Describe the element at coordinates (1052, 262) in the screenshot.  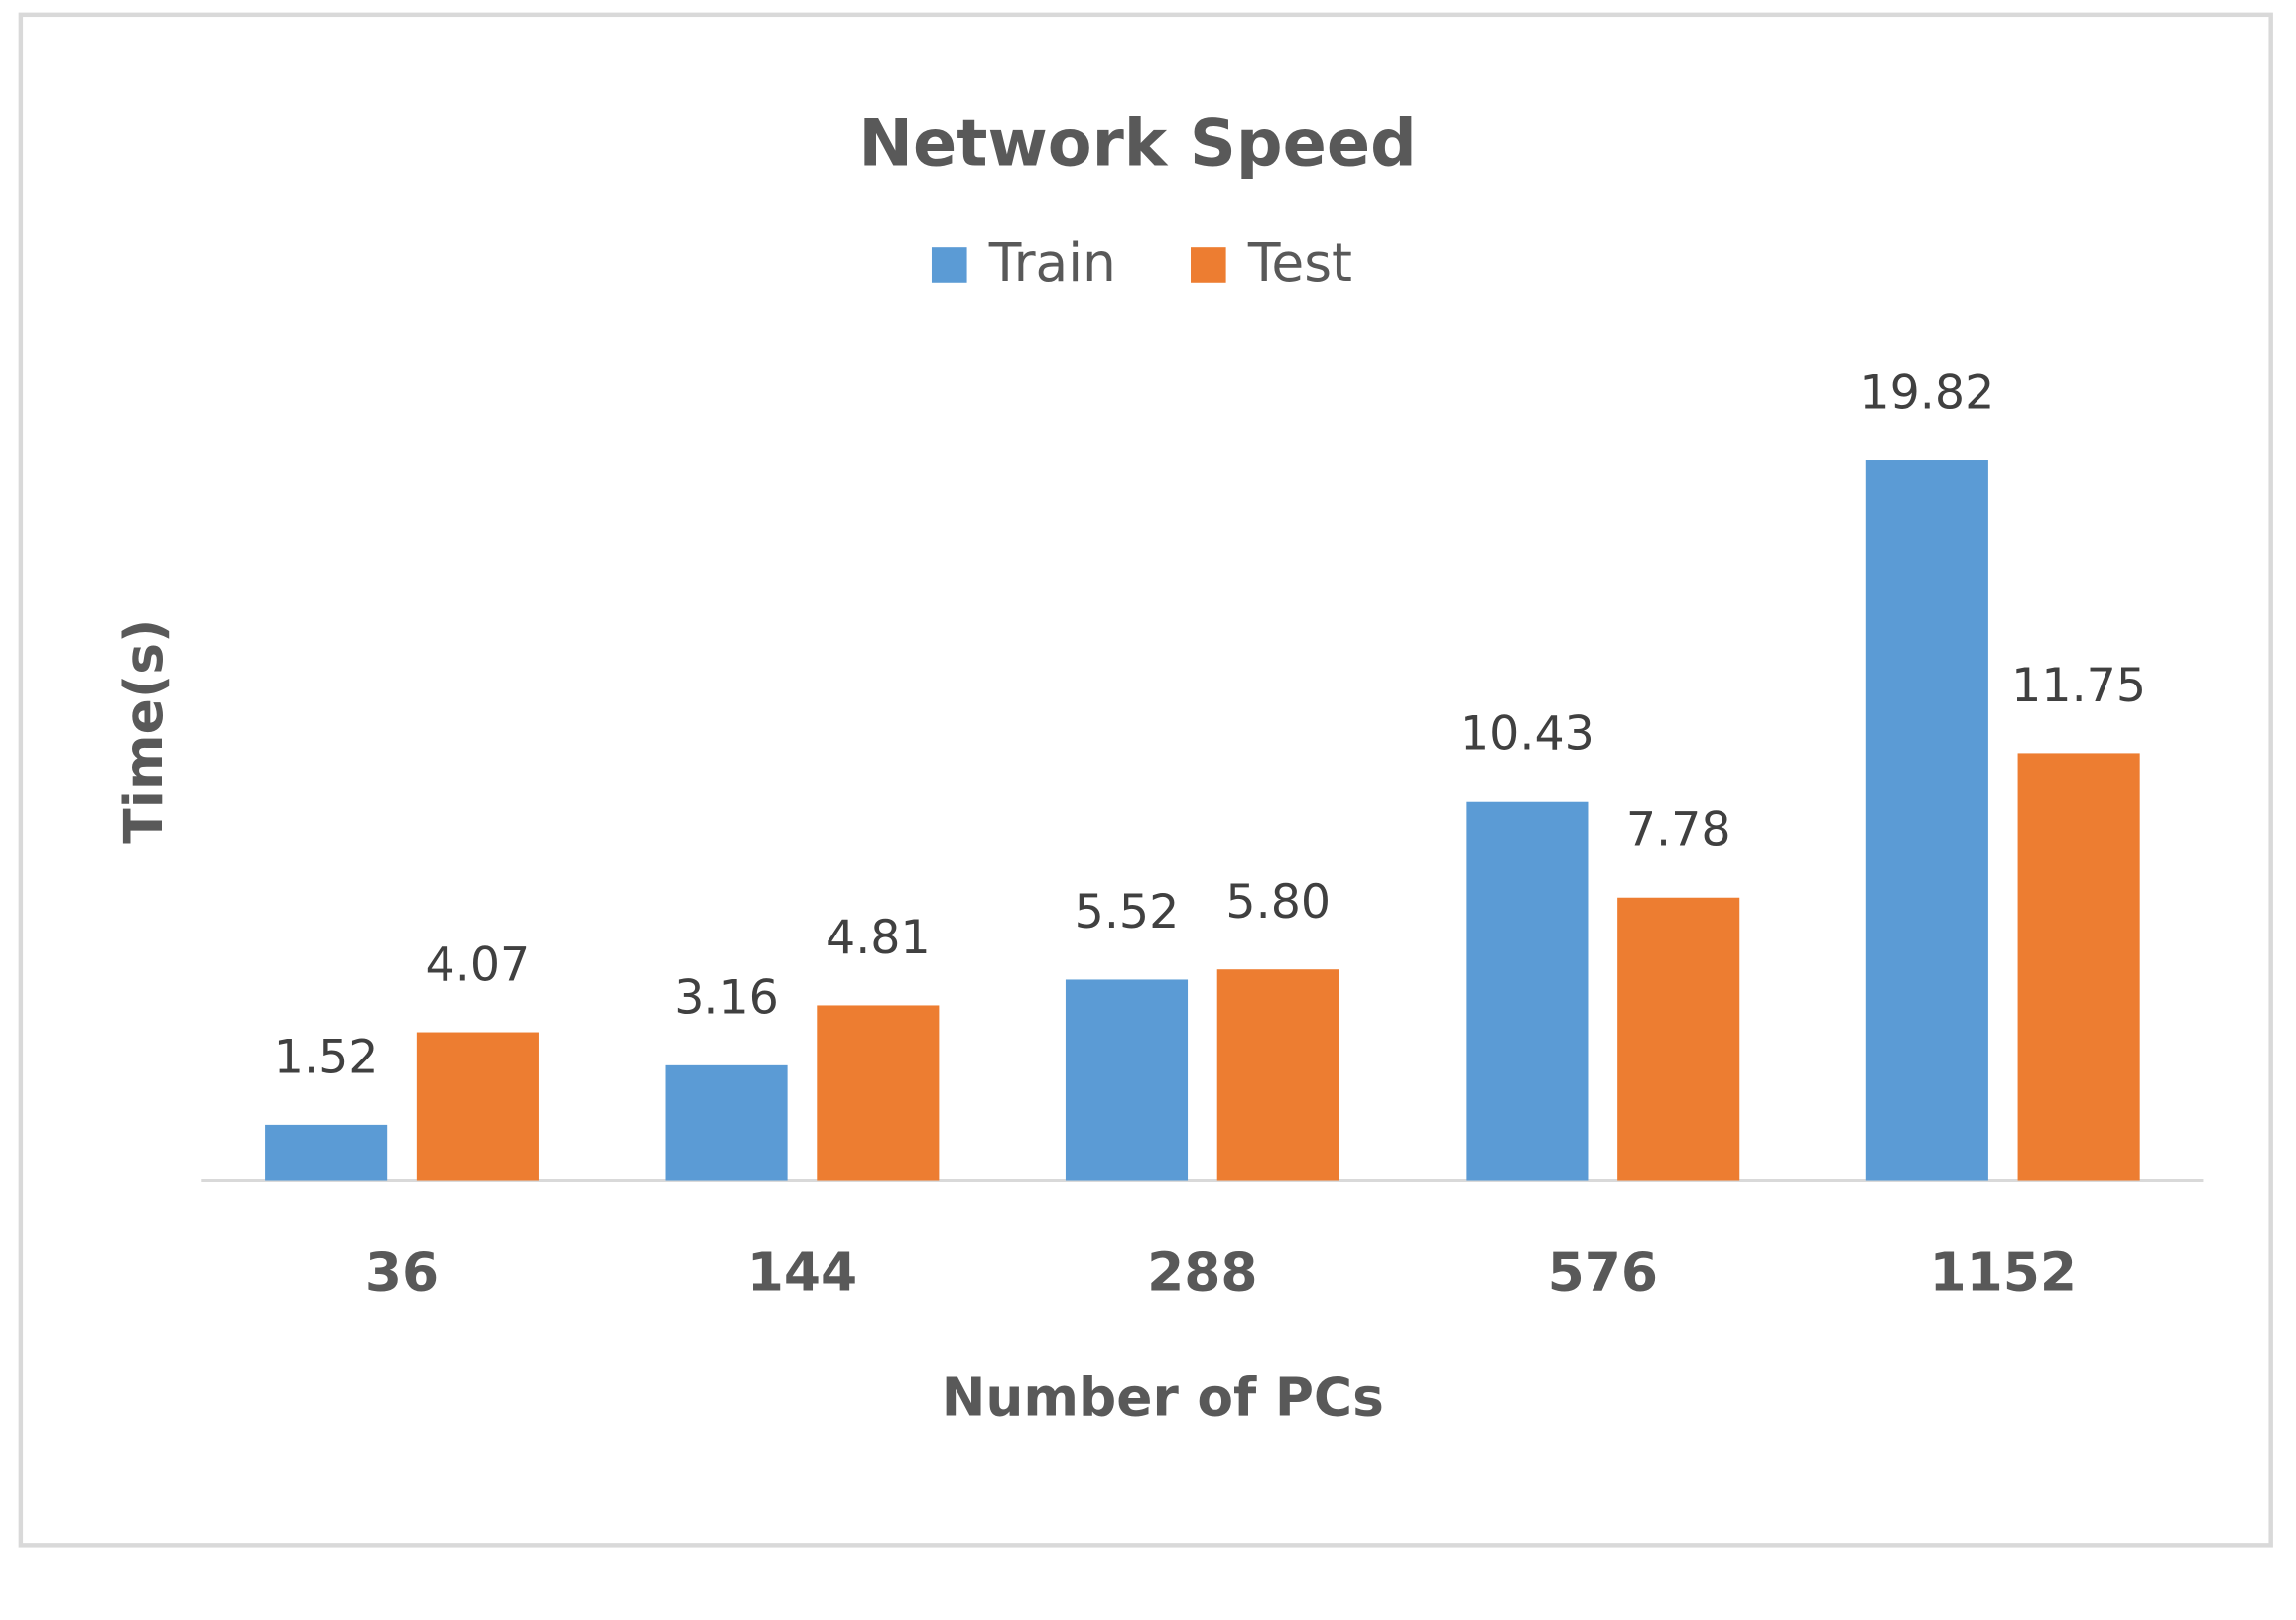
I see `legend-label: Train` at that location.